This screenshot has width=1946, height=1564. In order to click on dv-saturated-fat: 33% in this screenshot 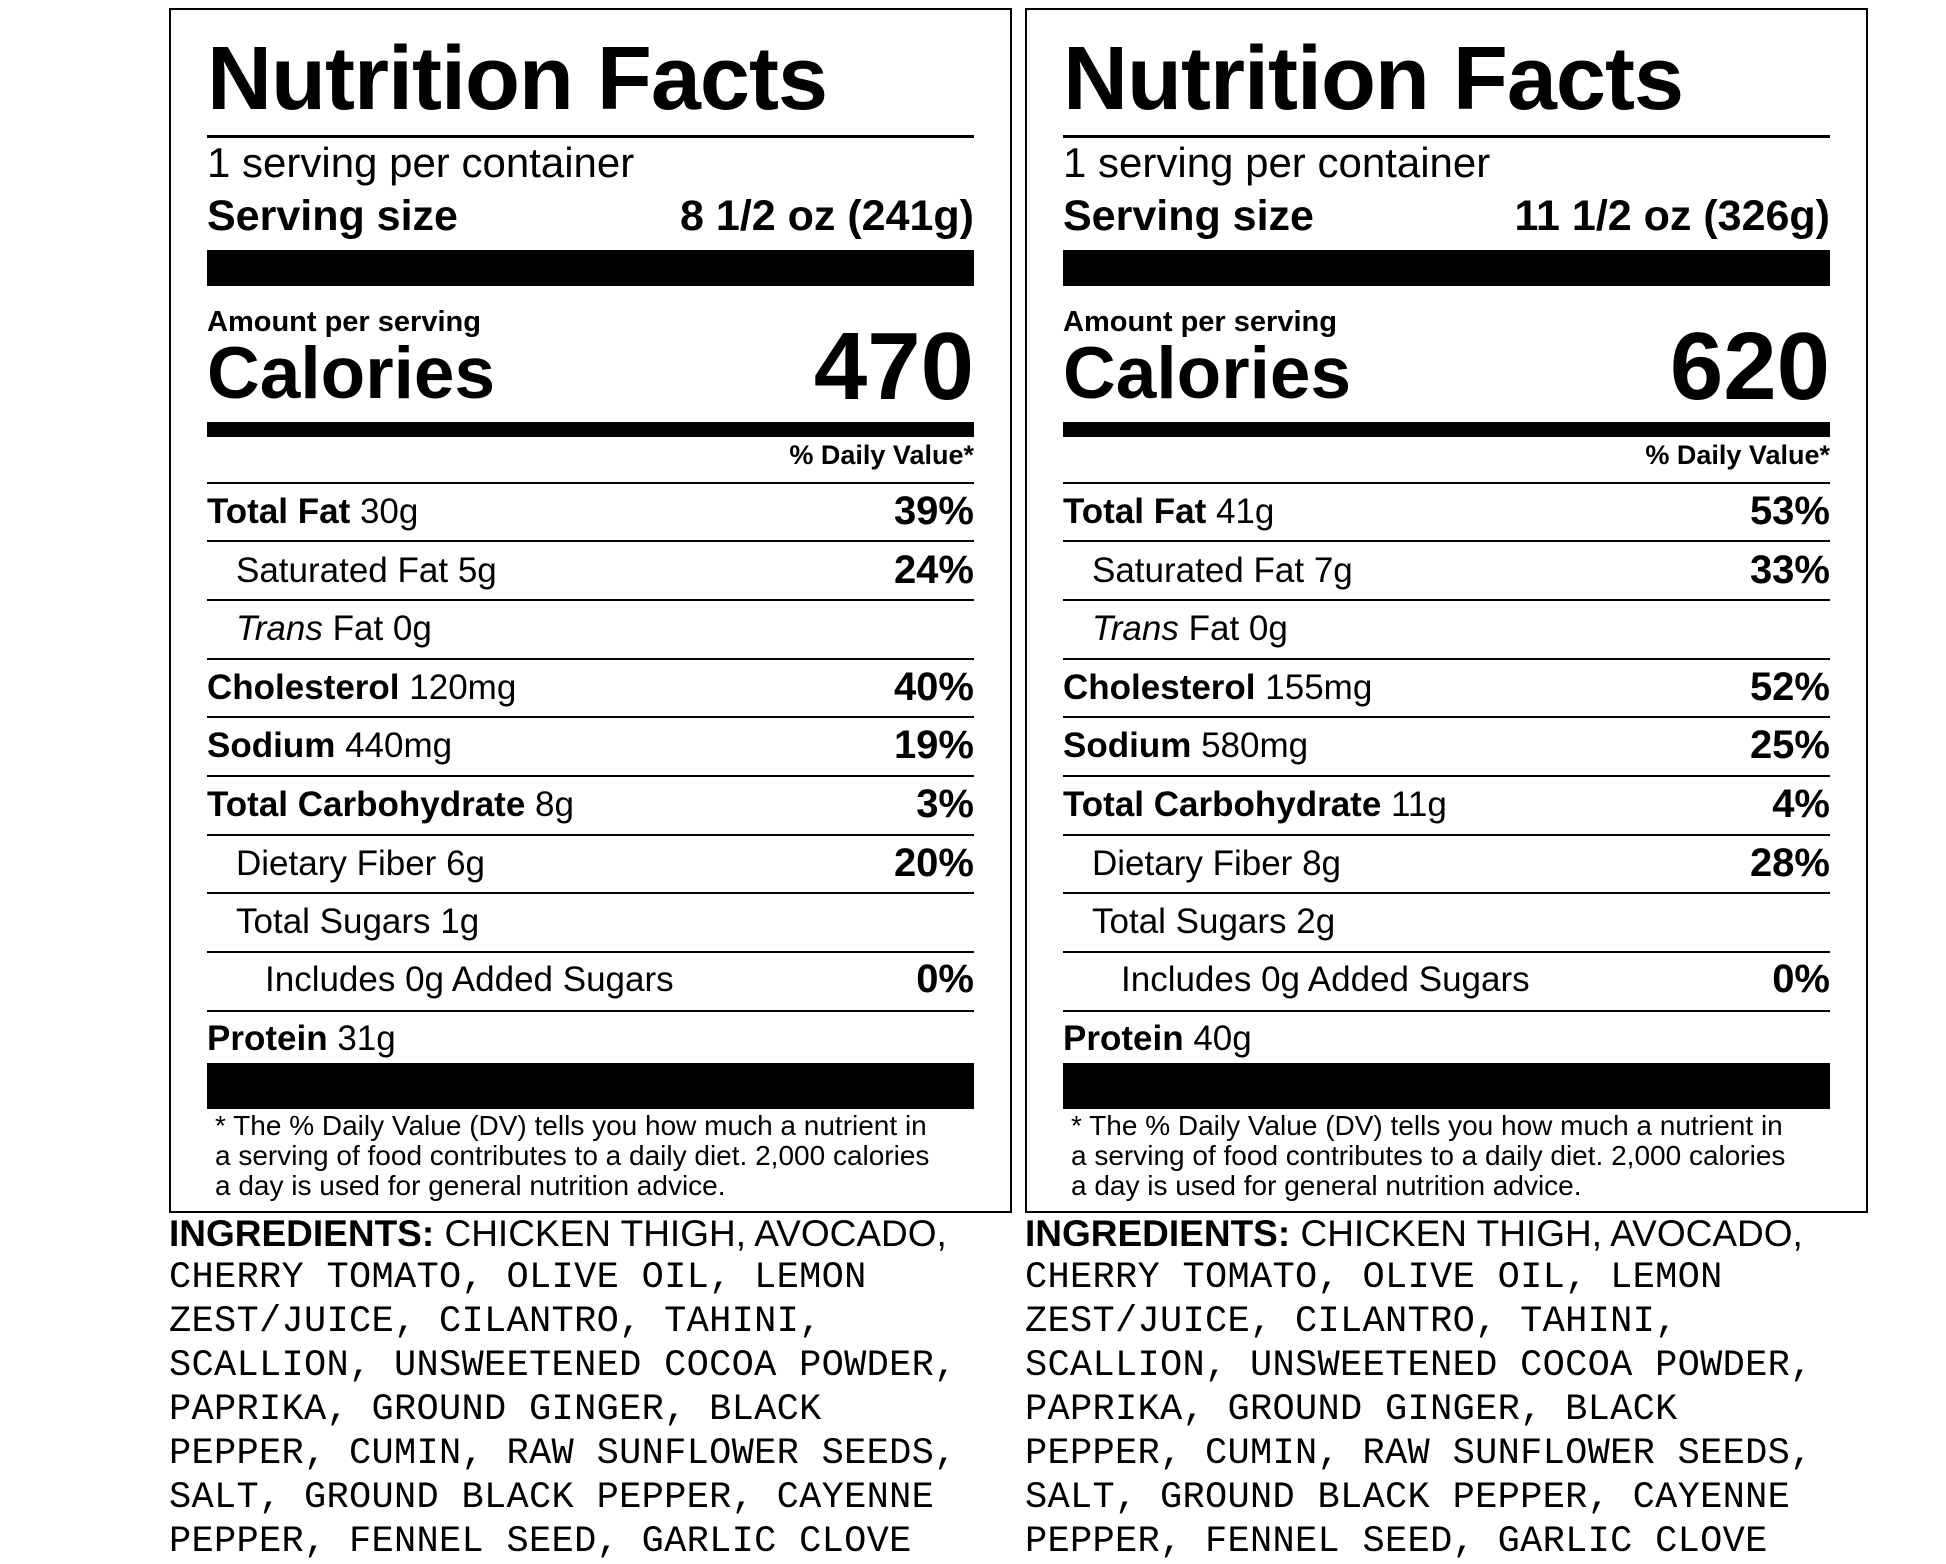, I will do `click(1789, 570)`.